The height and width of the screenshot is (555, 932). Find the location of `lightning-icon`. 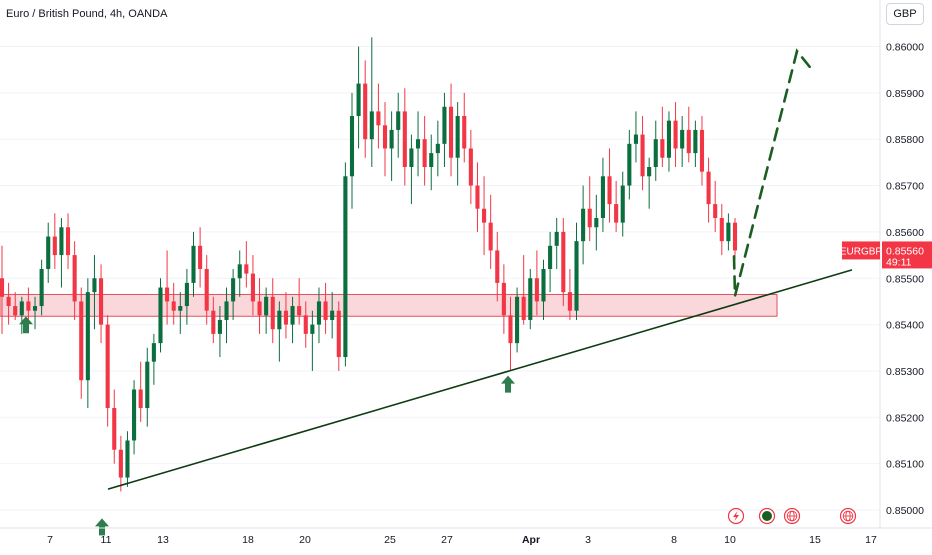

lightning-icon is located at coordinates (736, 516).